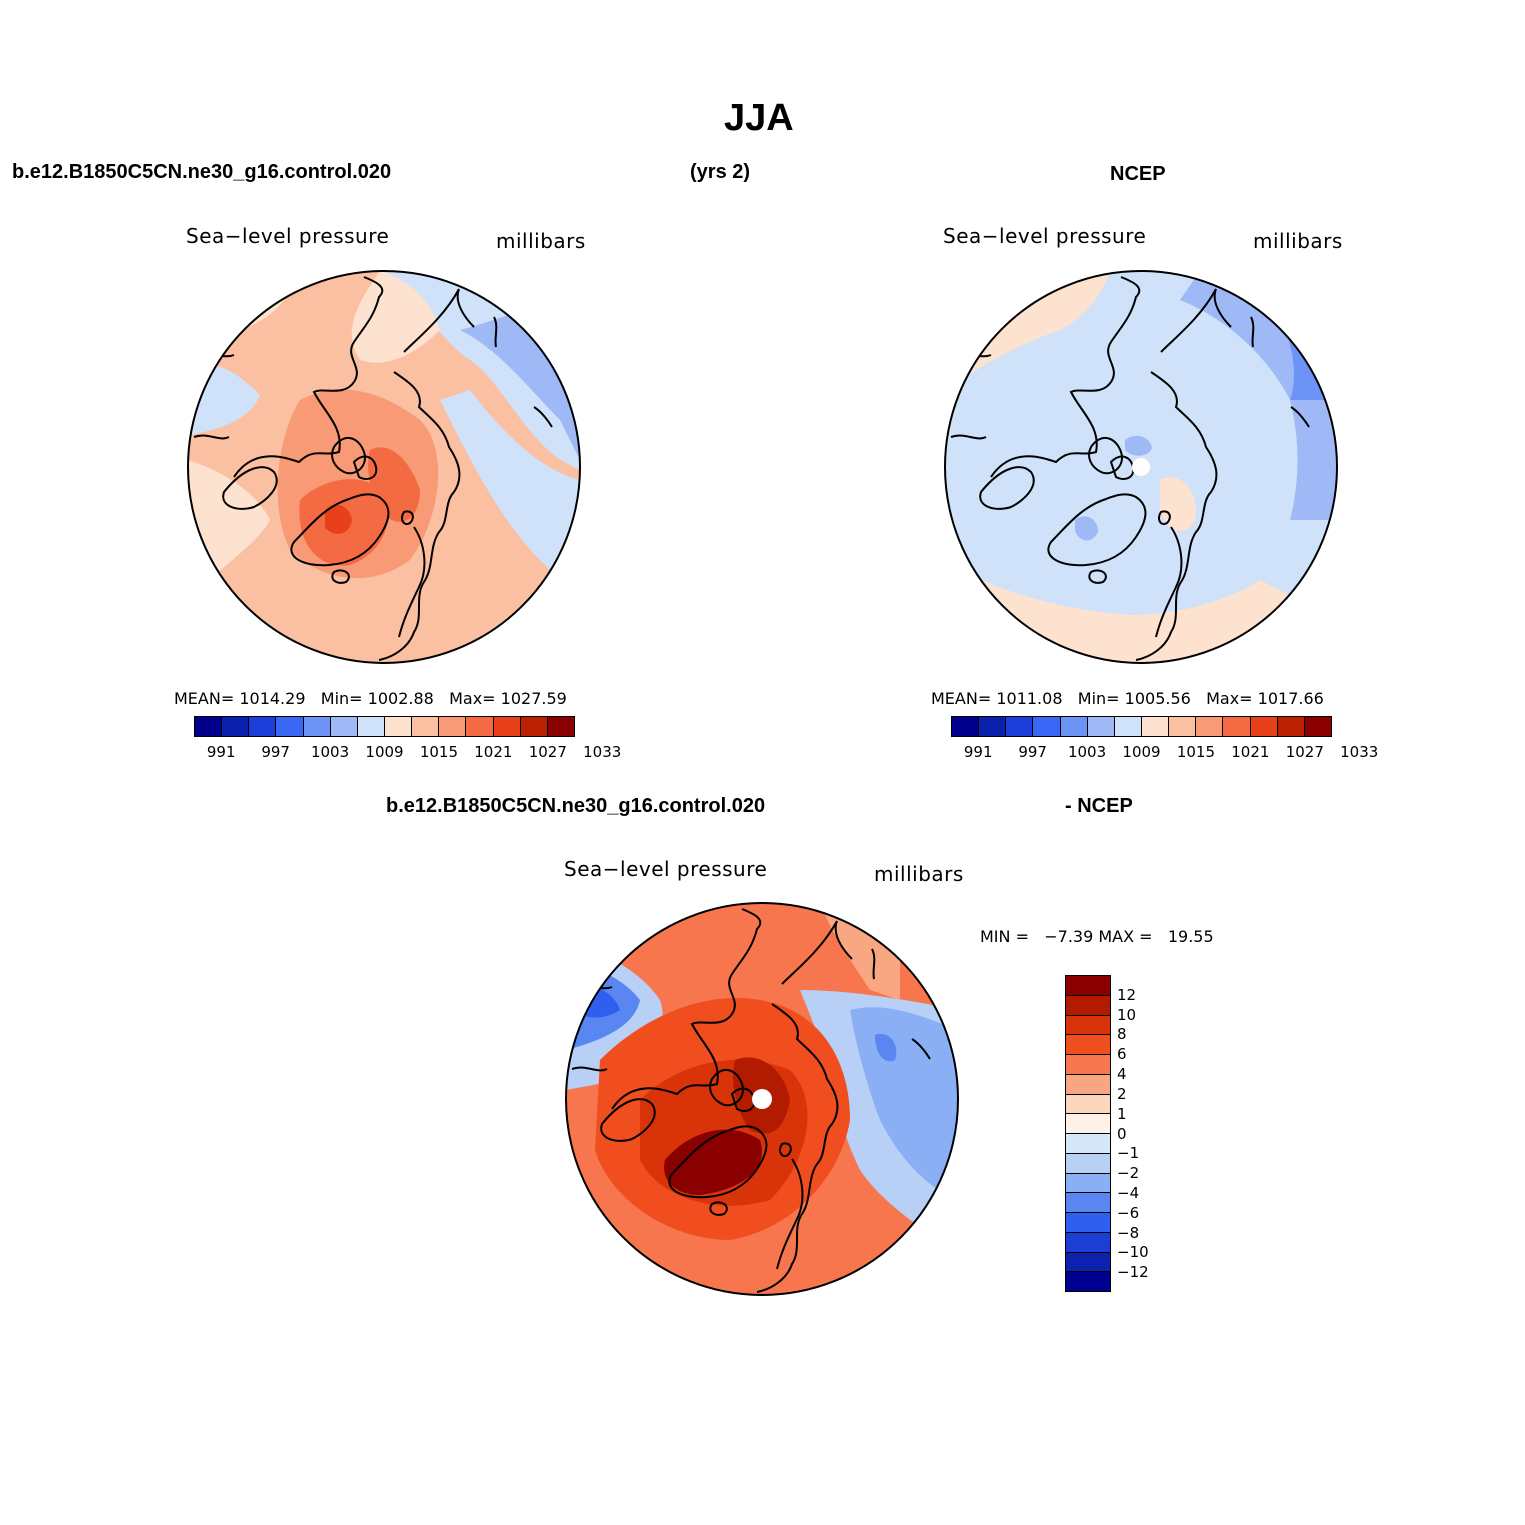 This screenshot has width=1525, height=1525. What do you see at coordinates (919, 874) in the screenshot?
I see `diff-units-label: millibars` at bounding box center [919, 874].